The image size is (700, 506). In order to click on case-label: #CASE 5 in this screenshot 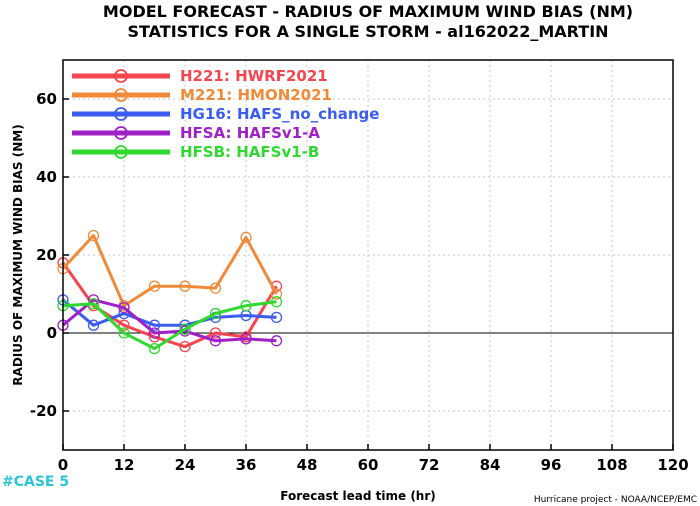, I will do `click(35, 482)`.